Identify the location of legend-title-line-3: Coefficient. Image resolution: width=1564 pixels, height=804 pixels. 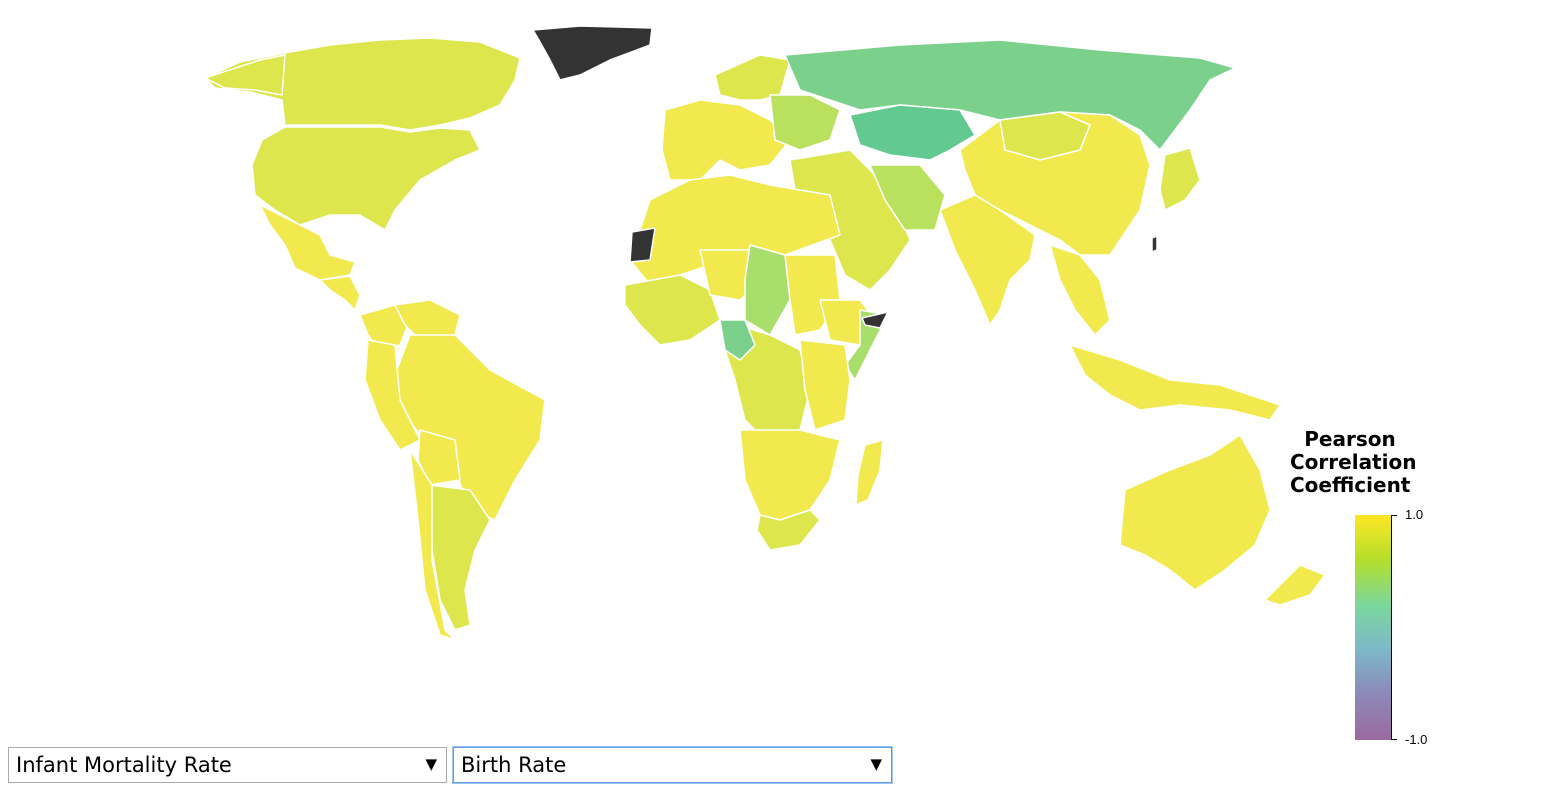
(1350, 485).